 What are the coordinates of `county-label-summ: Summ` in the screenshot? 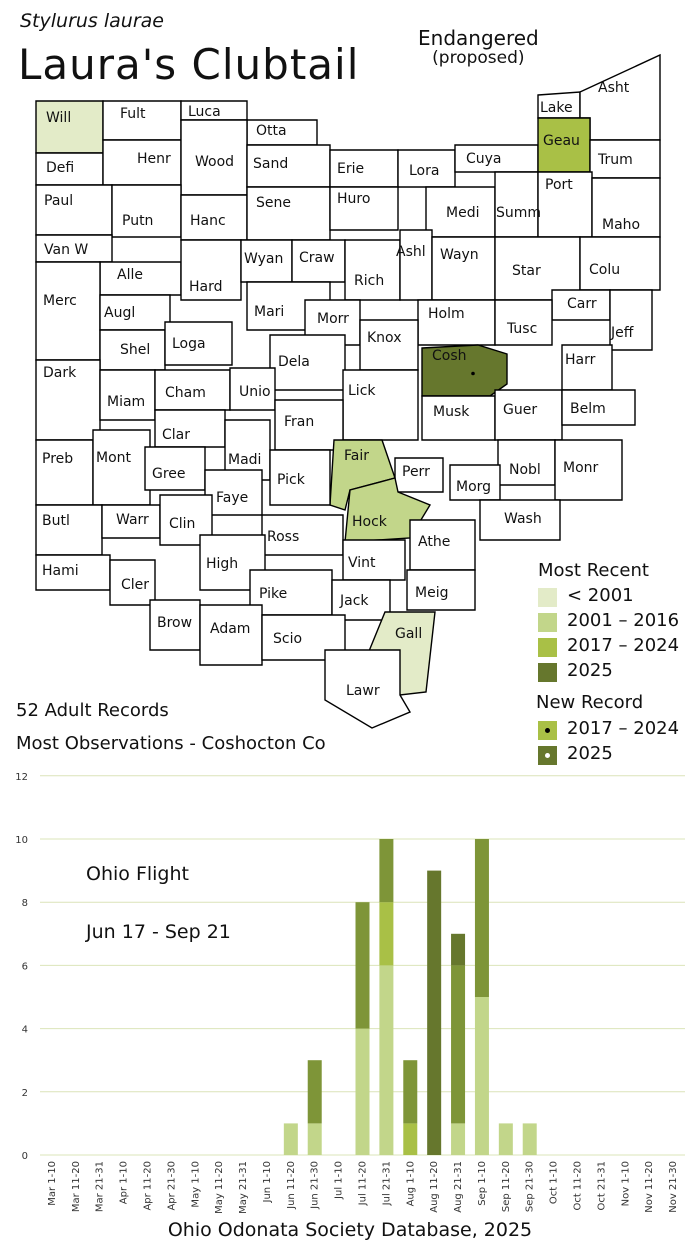 It's located at (518, 213).